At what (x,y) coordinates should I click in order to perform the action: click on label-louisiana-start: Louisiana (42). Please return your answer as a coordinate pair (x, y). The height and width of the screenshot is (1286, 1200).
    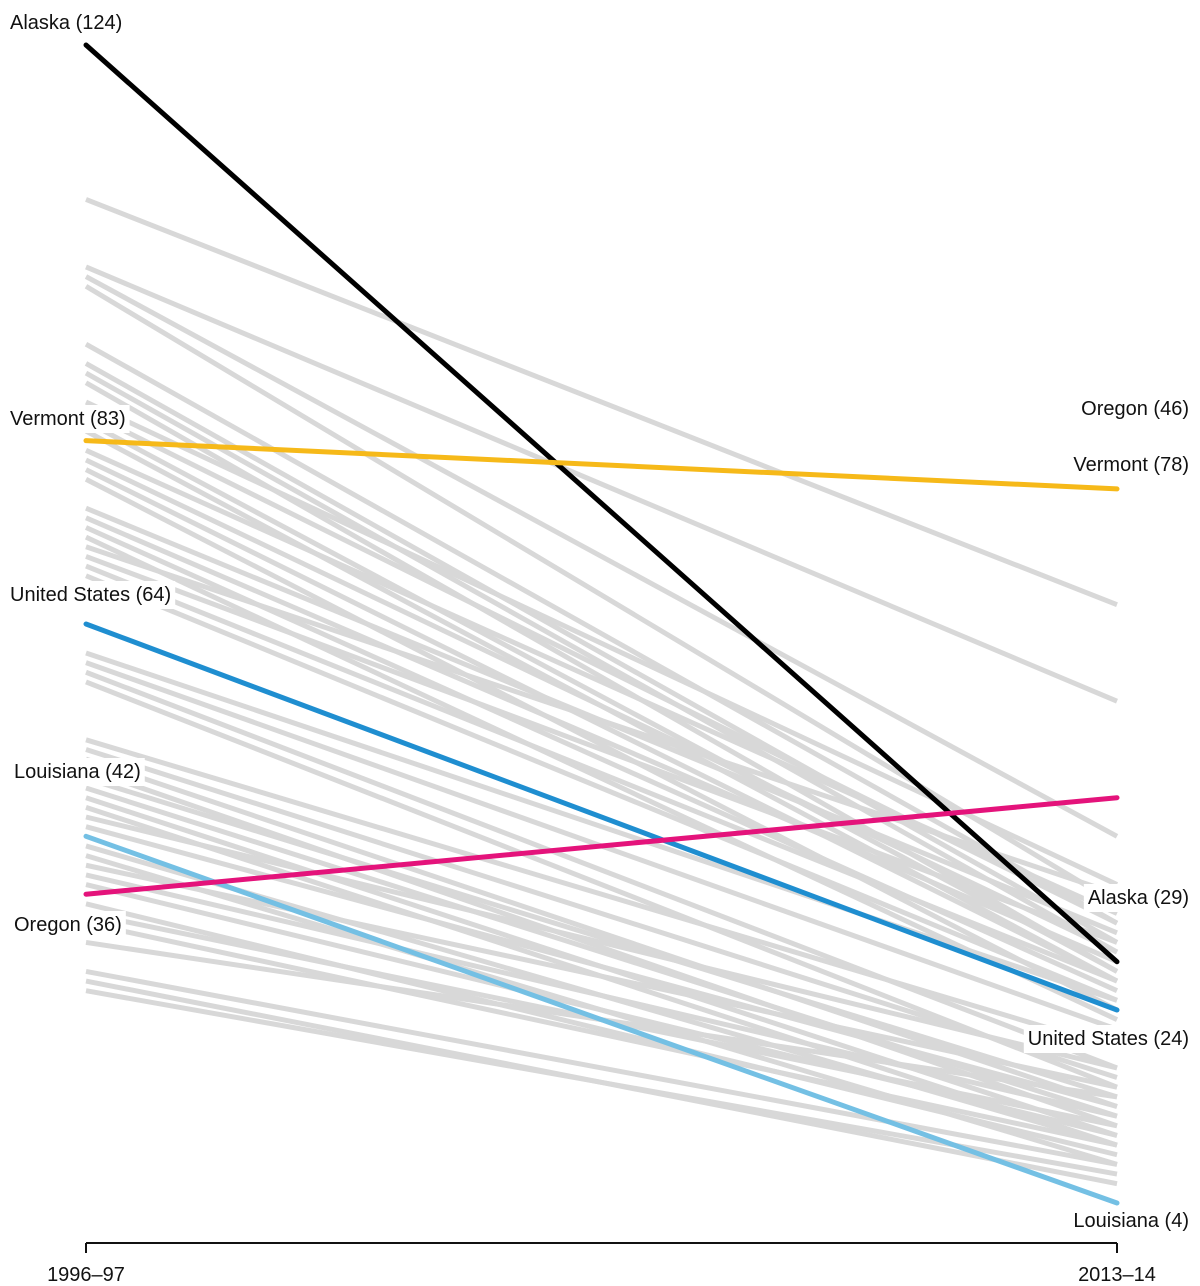
    Looking at the image, I should click on (77, 772).